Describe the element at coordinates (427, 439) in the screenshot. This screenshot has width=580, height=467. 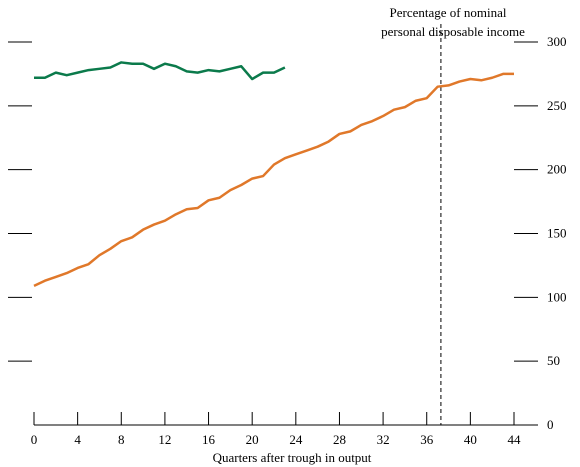
I see `x-tick-label: 36` at that location.